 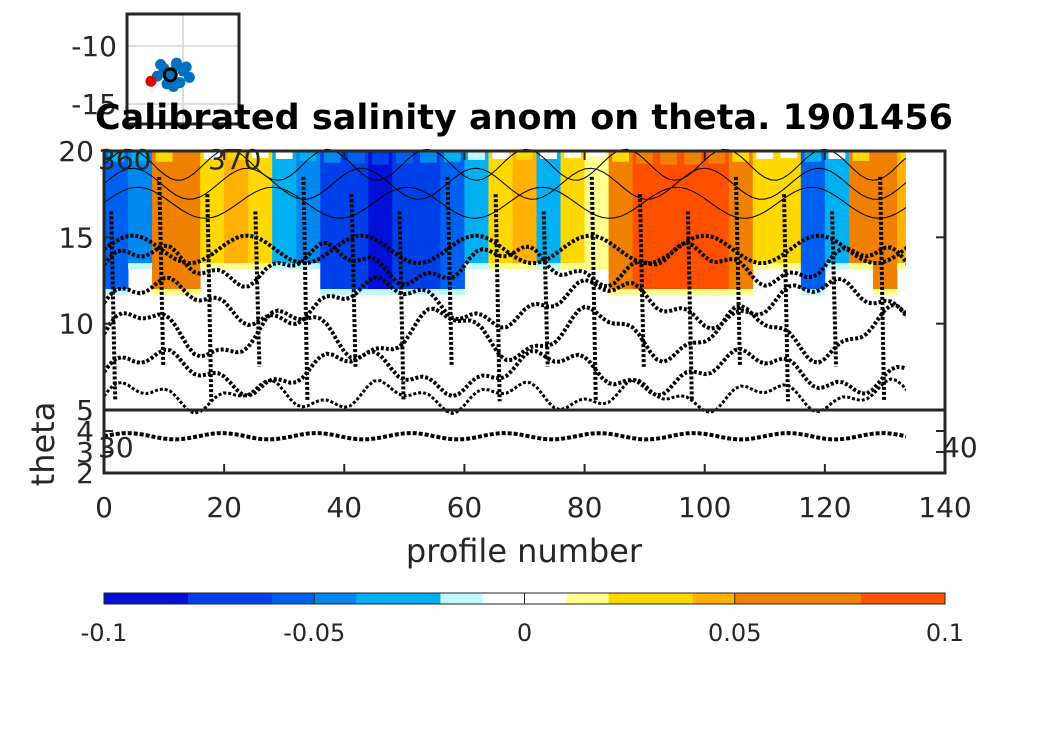 What do you see at coordinates (76, 237) in the screenshot?
I see `y-tick-label: 15` at bounding box center [76, 237].